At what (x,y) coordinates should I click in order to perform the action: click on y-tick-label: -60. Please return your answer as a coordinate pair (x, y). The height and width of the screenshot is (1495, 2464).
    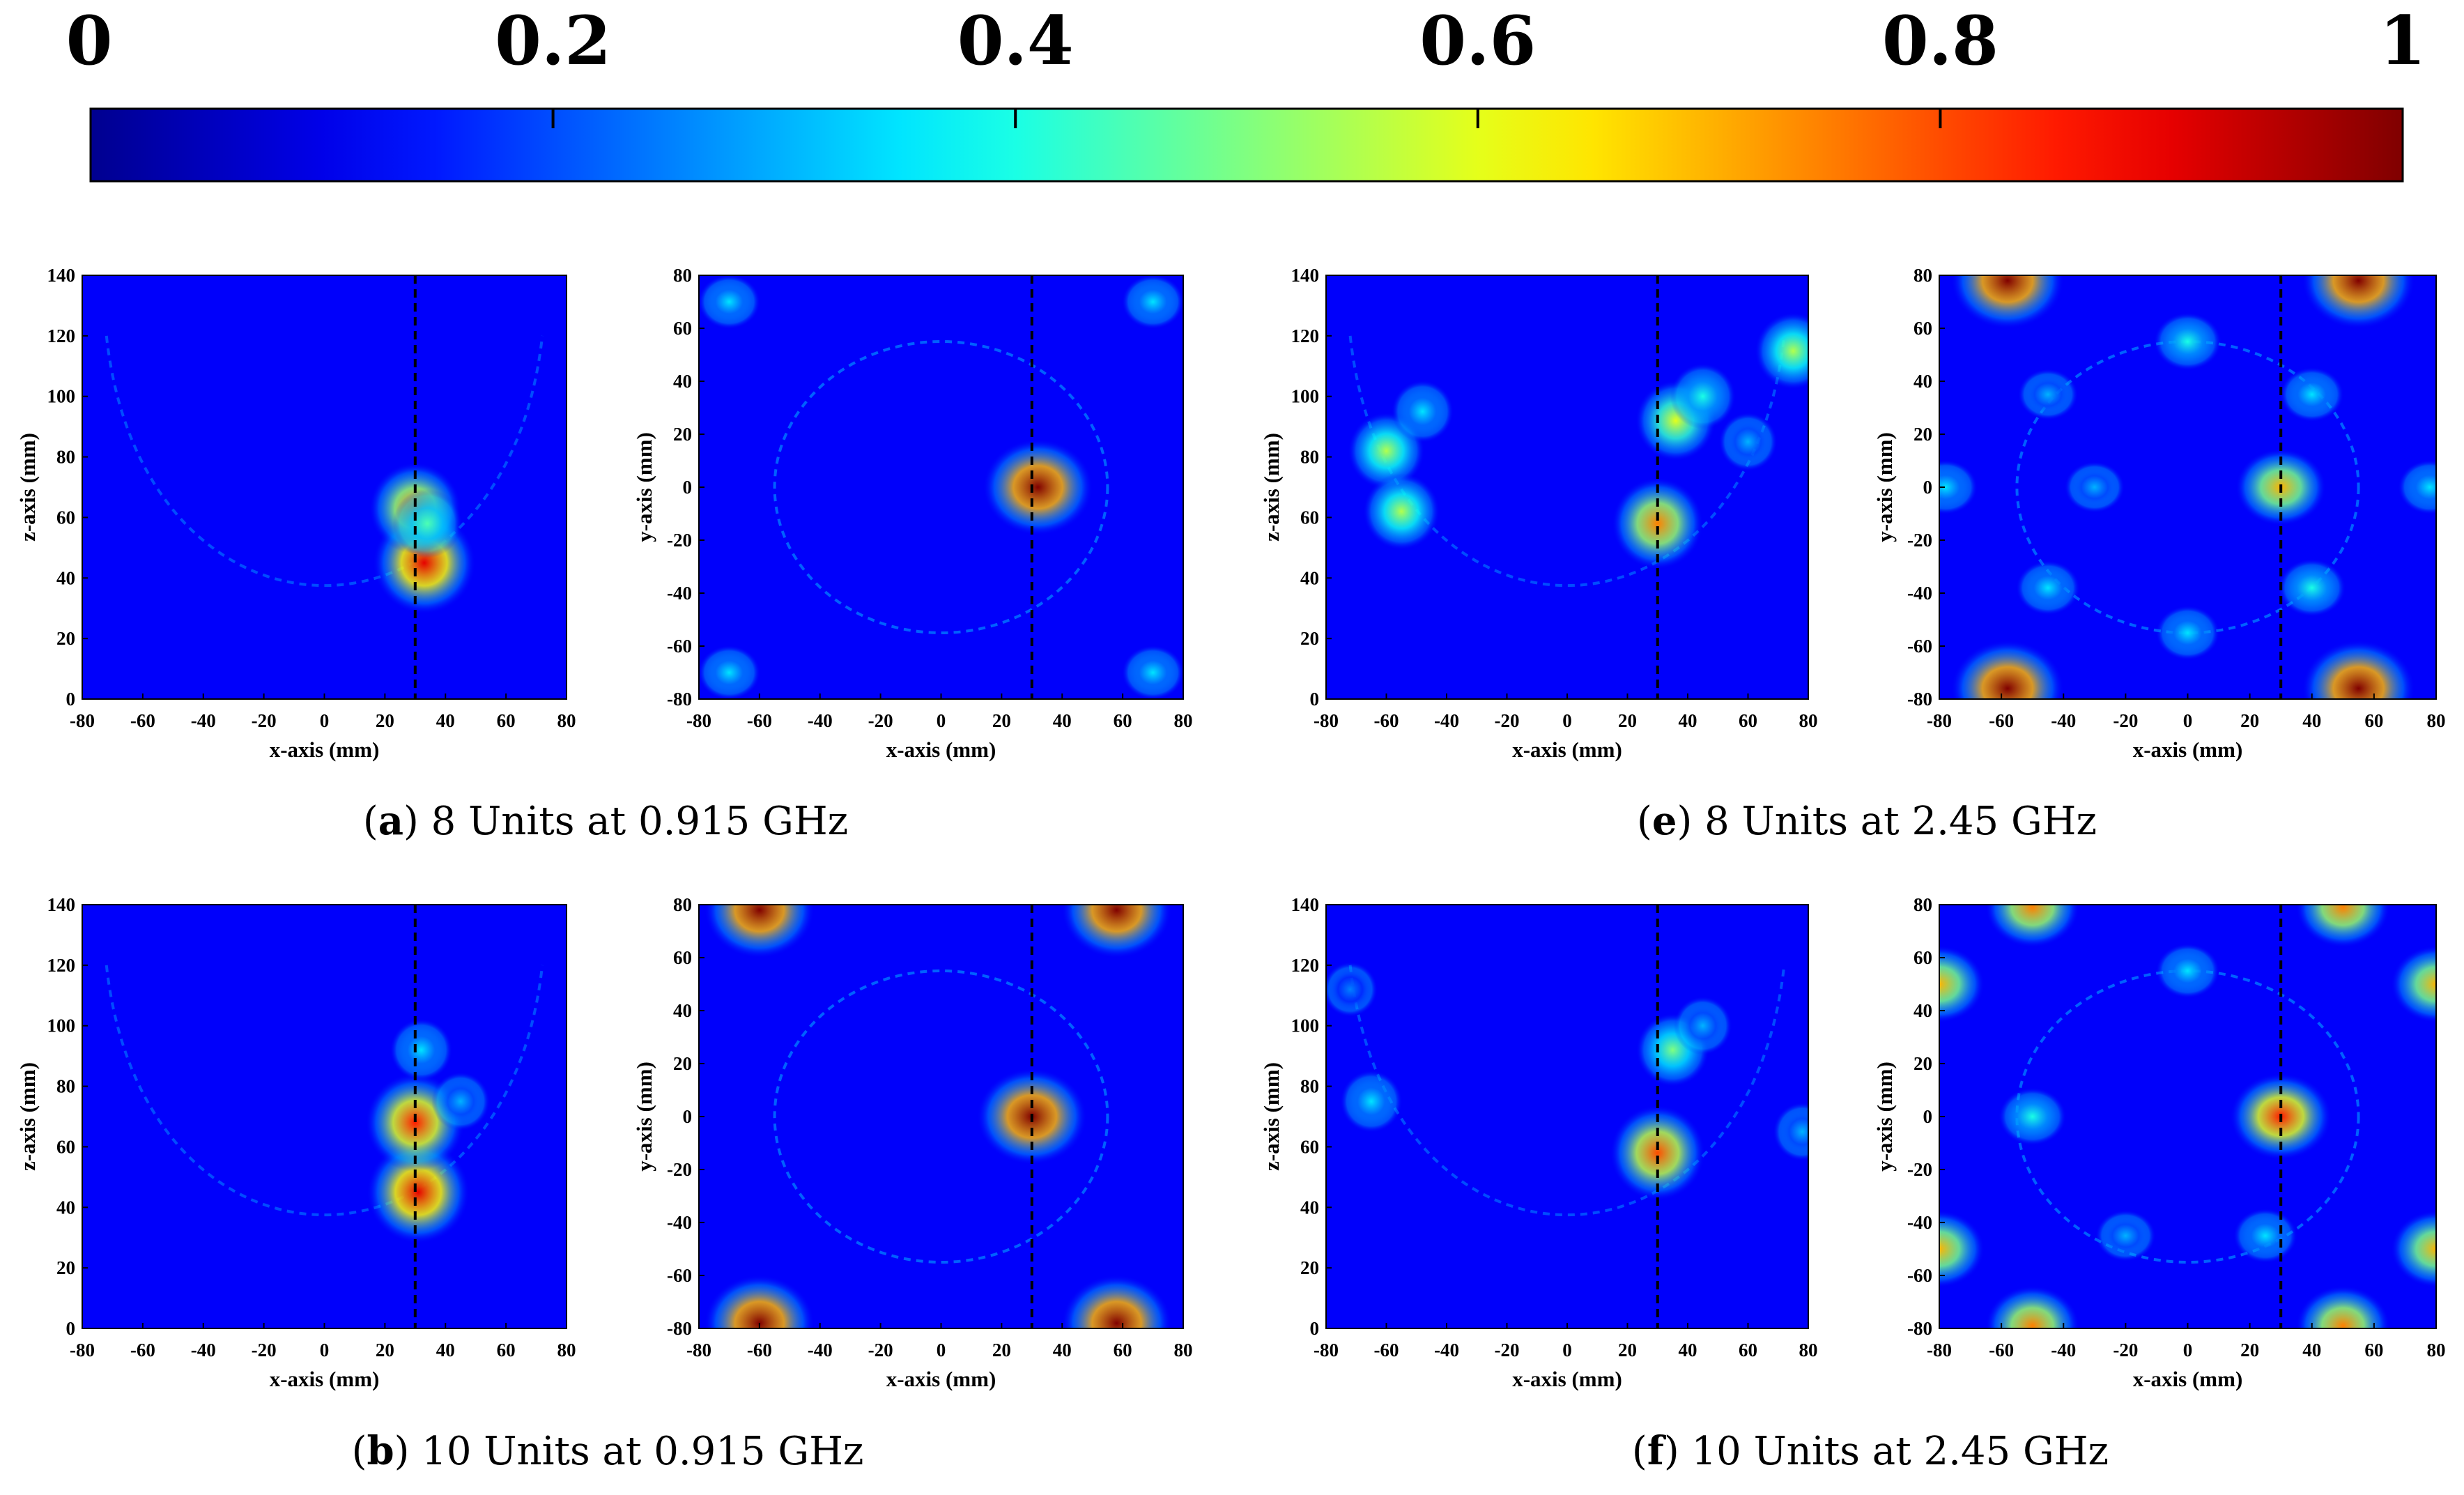
    Looking at the image, I should click on (679, 1275).